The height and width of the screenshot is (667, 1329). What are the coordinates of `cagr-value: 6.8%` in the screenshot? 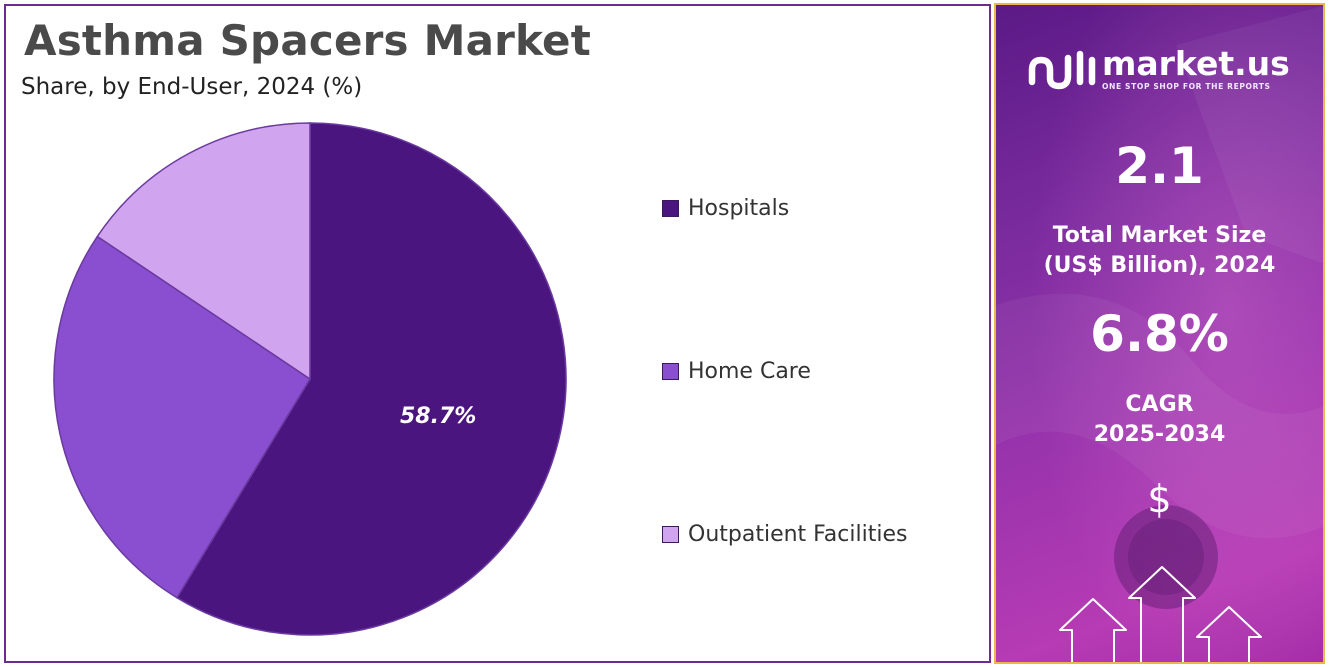 It's located at (1159, 334).